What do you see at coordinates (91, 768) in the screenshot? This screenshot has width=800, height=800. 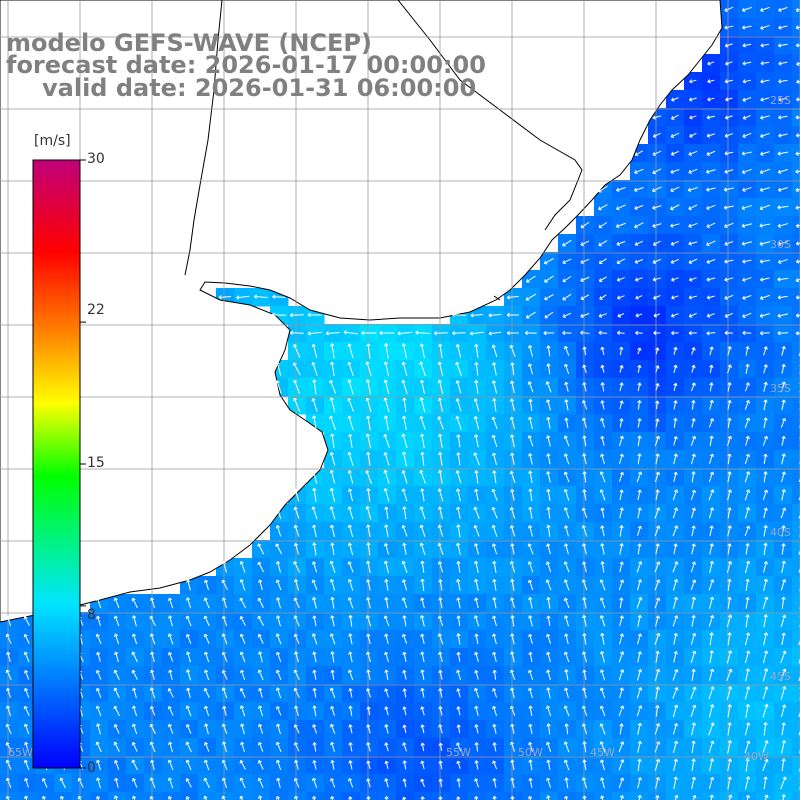 I see `colorbar-tick-label: 0` at bounding box center [91, 768].